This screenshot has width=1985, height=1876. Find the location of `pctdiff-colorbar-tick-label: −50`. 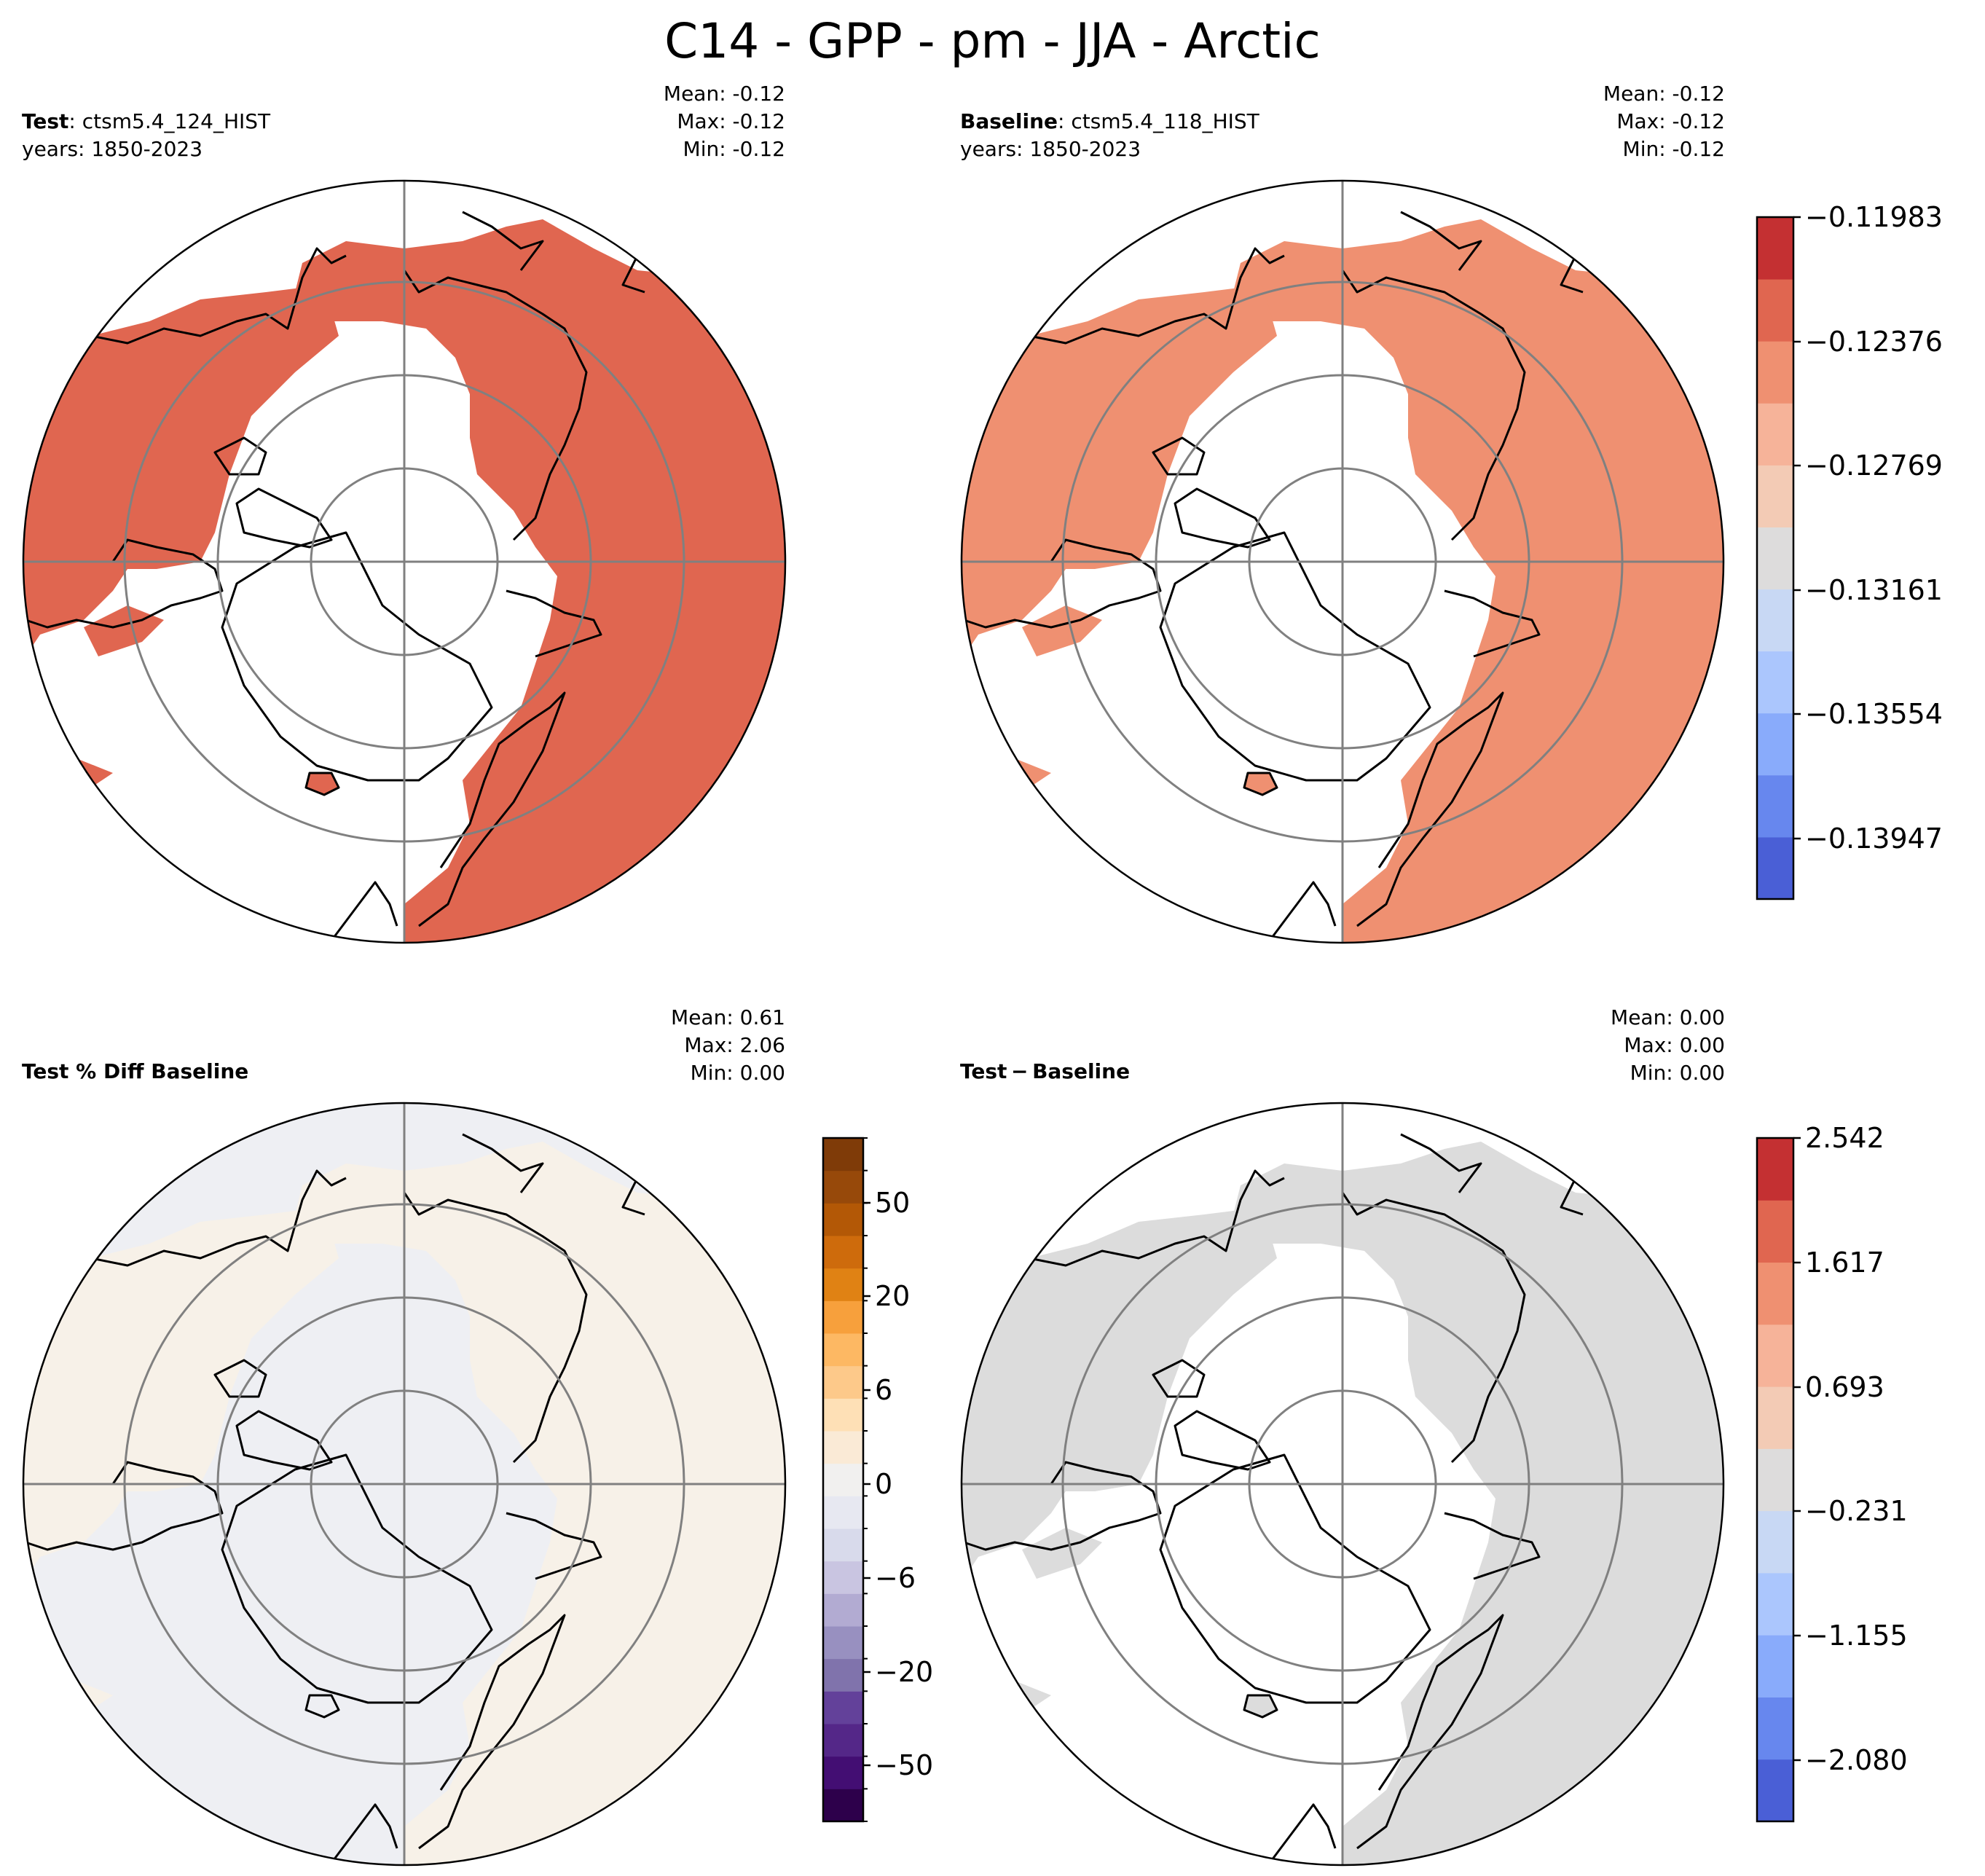

pctdiff-colorbar-tick-label: −50 is located at coordinates (904, 1765).